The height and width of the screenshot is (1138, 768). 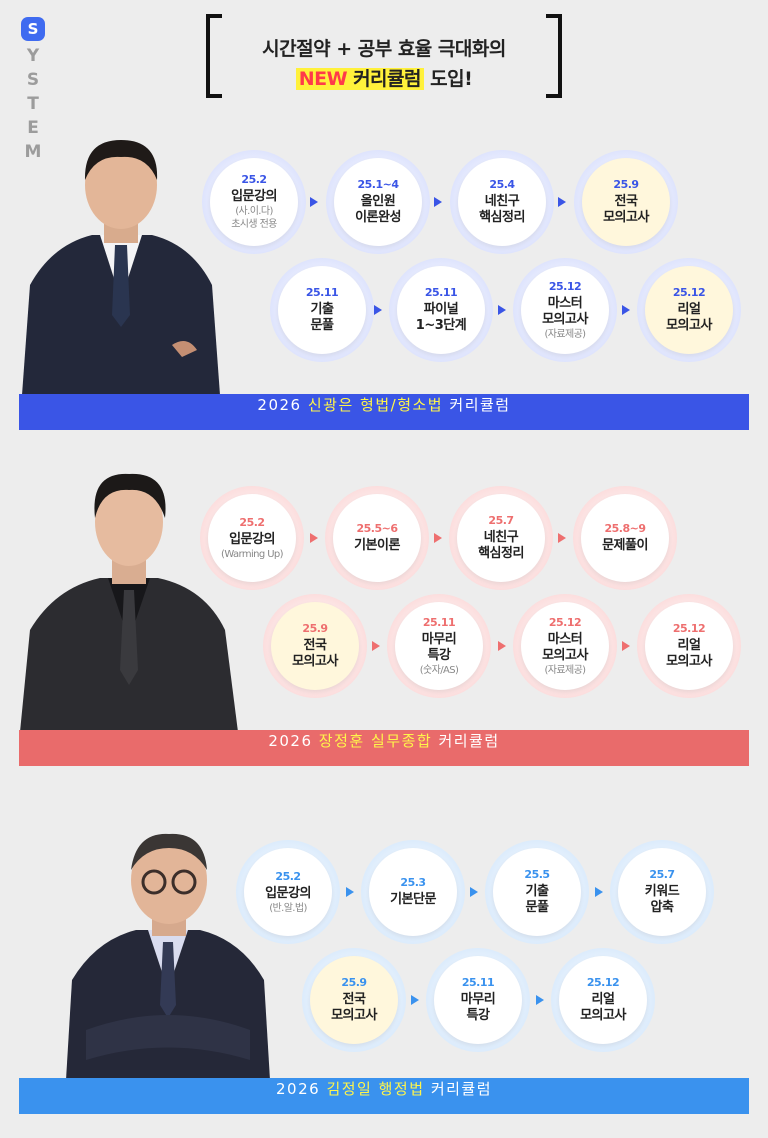 What do you see at coordinates (662, 907) in the screenshot?
I see `step-title: 압축` at bounding box center [662, 907].